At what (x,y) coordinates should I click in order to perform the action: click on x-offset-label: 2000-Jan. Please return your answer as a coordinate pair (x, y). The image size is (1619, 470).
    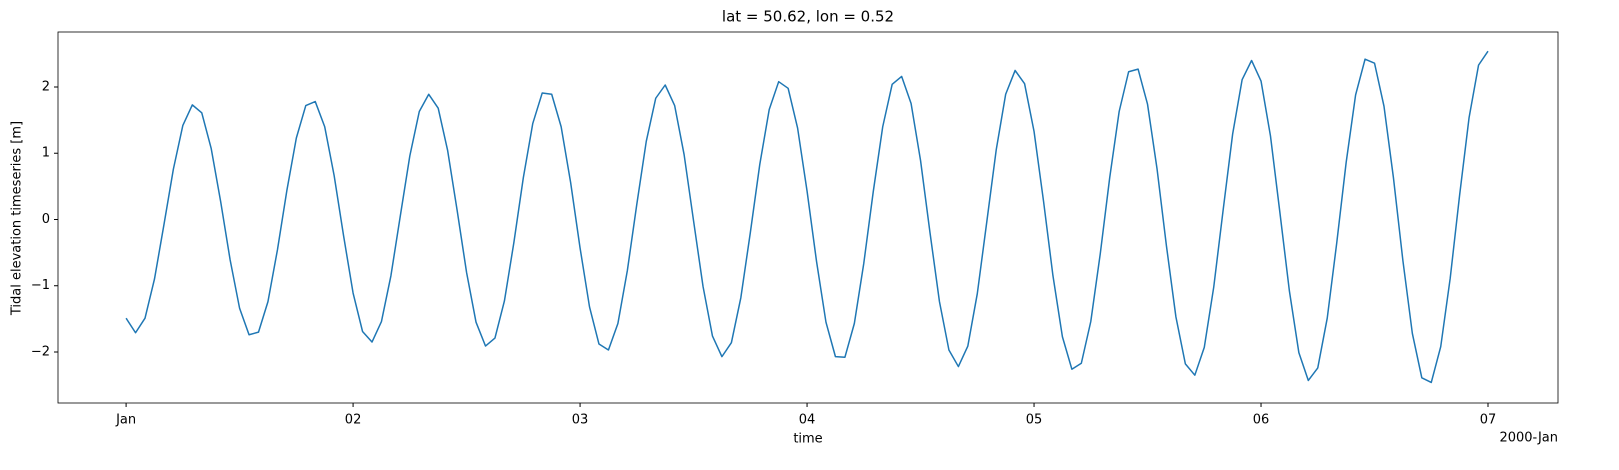
    Looking at the image, I should click on (1528, 438).